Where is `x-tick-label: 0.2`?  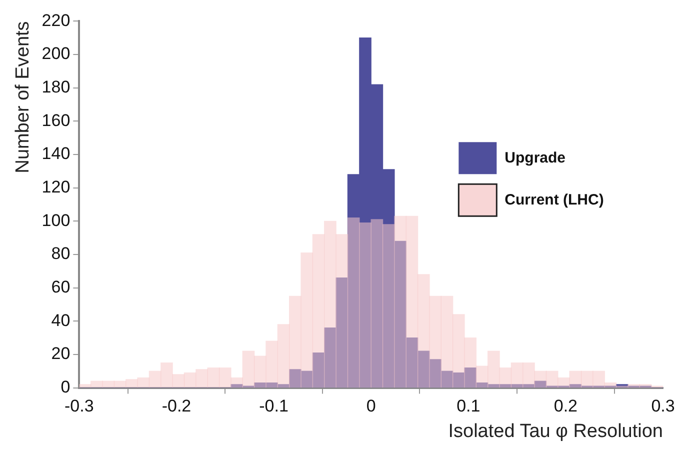 x-tick-label: 0.2 is located at coordinates (566, 406).